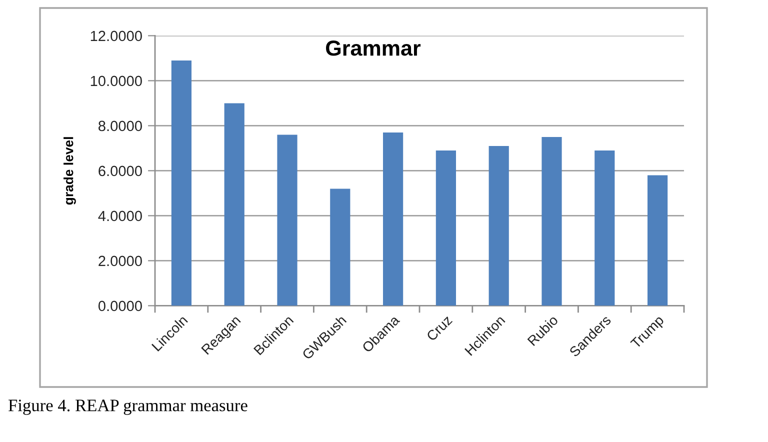  Describe the element at coordinates (70, 171) in the screenshot. I see `y-axis-title: grade level` at that location.